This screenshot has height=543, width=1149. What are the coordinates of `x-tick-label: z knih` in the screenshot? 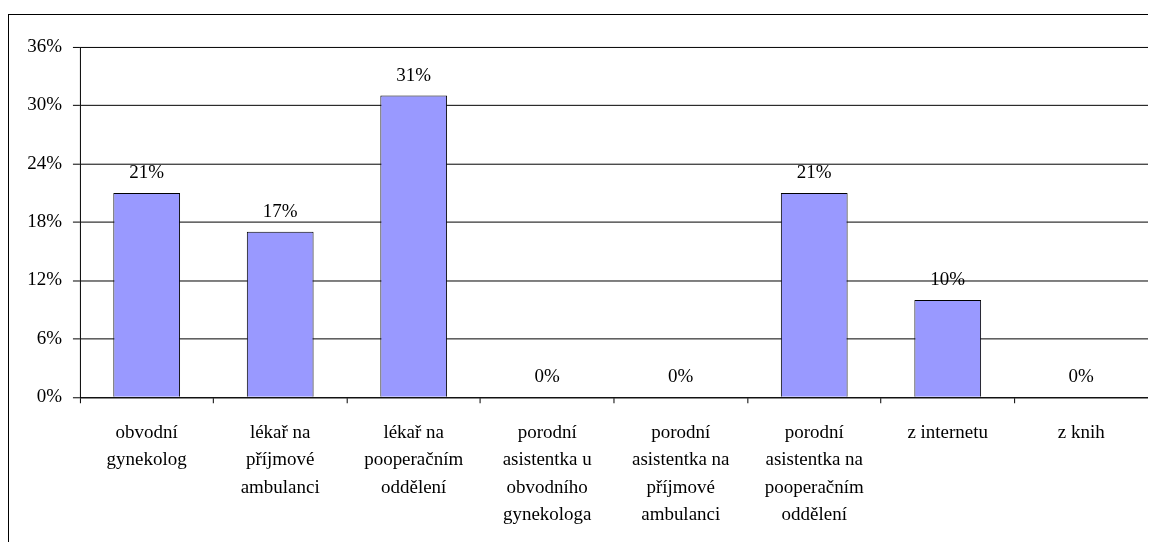 It's located at (1081, 431).